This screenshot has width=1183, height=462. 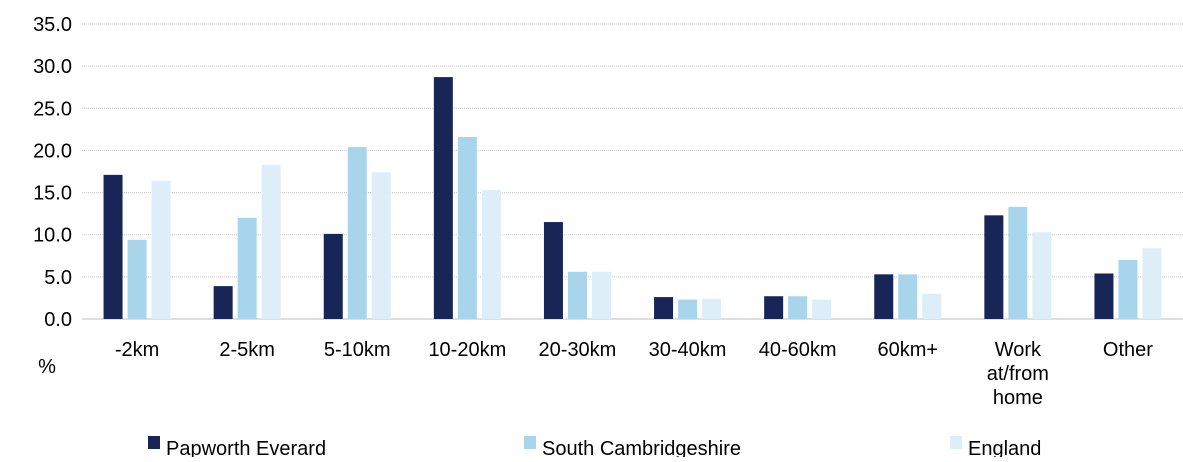 What do you see at coordinates (641, 447) in the screenshot?
I see `legend-label: South Cambridgeshire` at bounding box center [641, 447].